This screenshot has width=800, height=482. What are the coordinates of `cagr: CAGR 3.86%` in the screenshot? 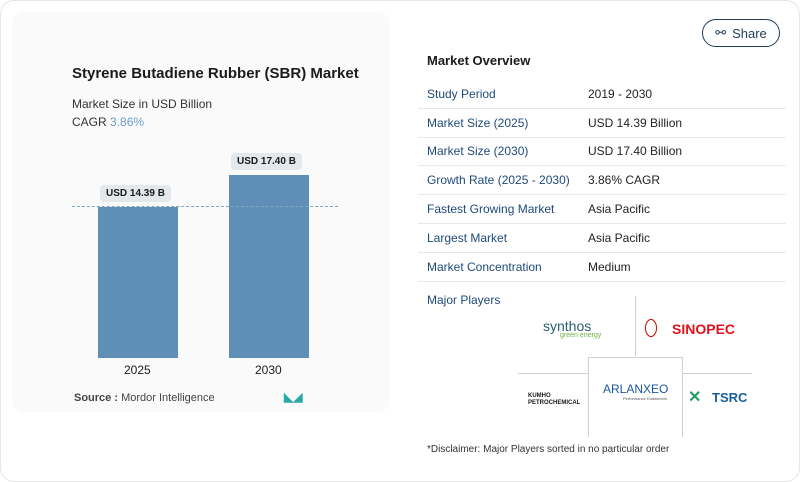 It's located at (108, 122).